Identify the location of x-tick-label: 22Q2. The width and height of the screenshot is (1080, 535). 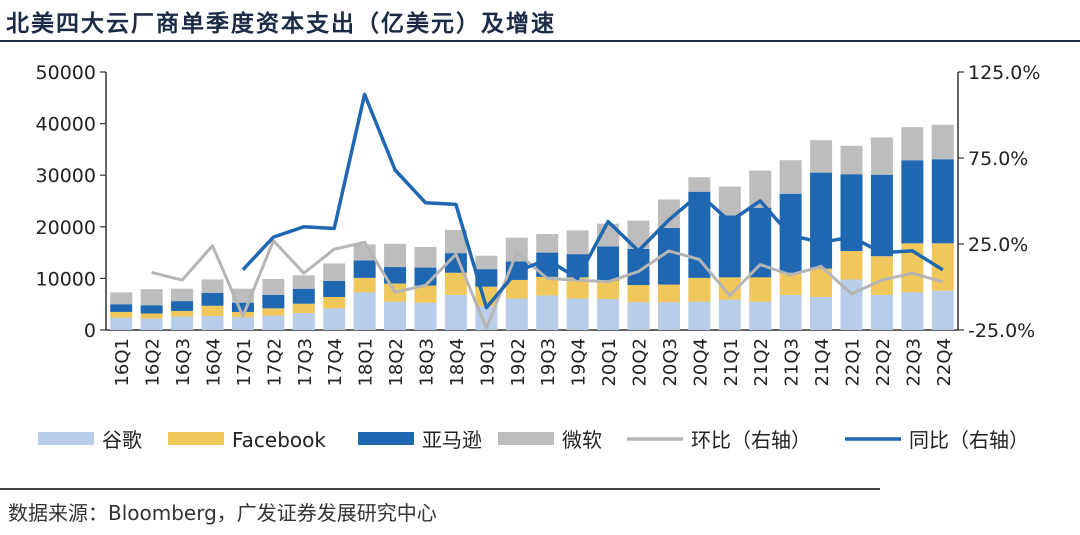
(883, 362).